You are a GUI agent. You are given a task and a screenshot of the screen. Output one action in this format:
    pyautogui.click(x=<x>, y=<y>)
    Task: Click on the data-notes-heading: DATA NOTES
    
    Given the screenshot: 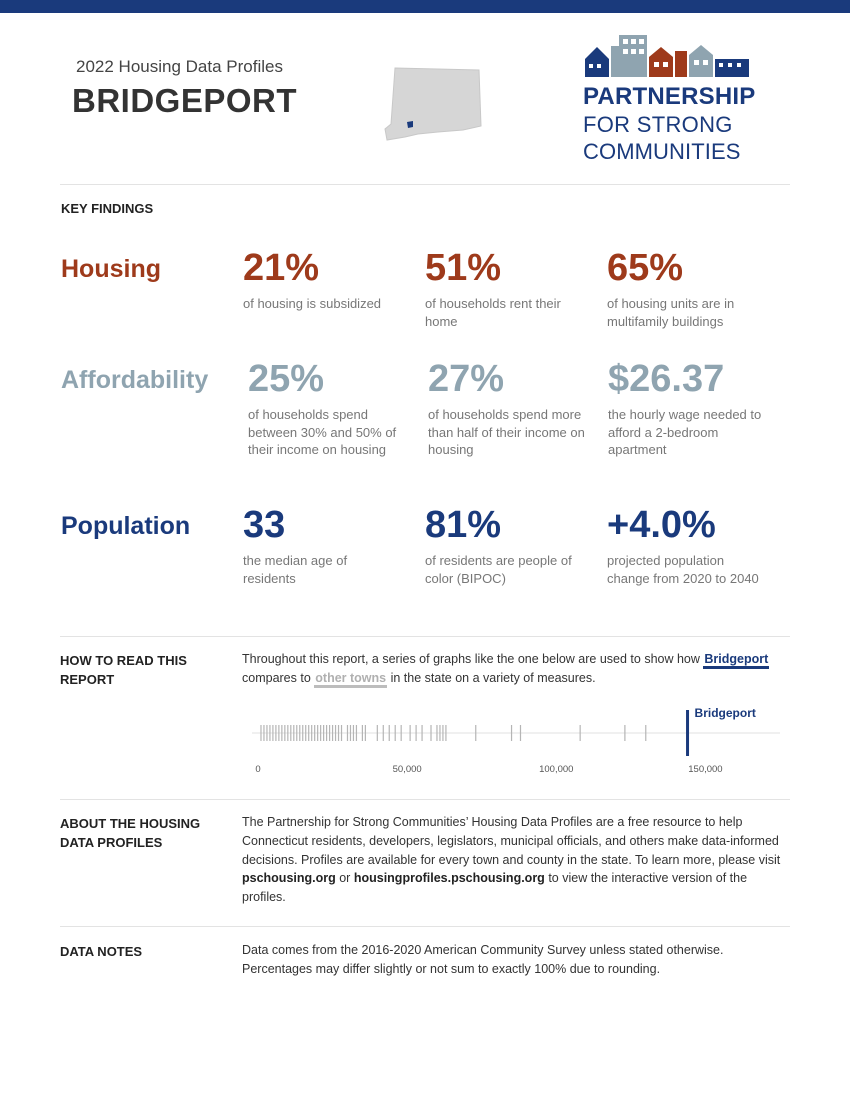 What is the action you would take?
    pyautogui.click(x=101, y=951)
    